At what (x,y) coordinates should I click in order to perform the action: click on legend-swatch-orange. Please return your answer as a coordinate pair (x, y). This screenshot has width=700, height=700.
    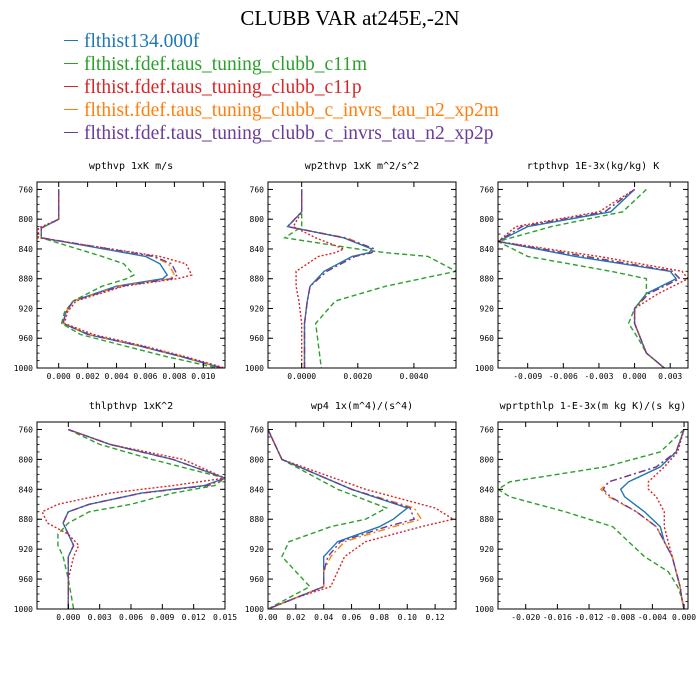
    Looking at the image, I should click on (71, 110).